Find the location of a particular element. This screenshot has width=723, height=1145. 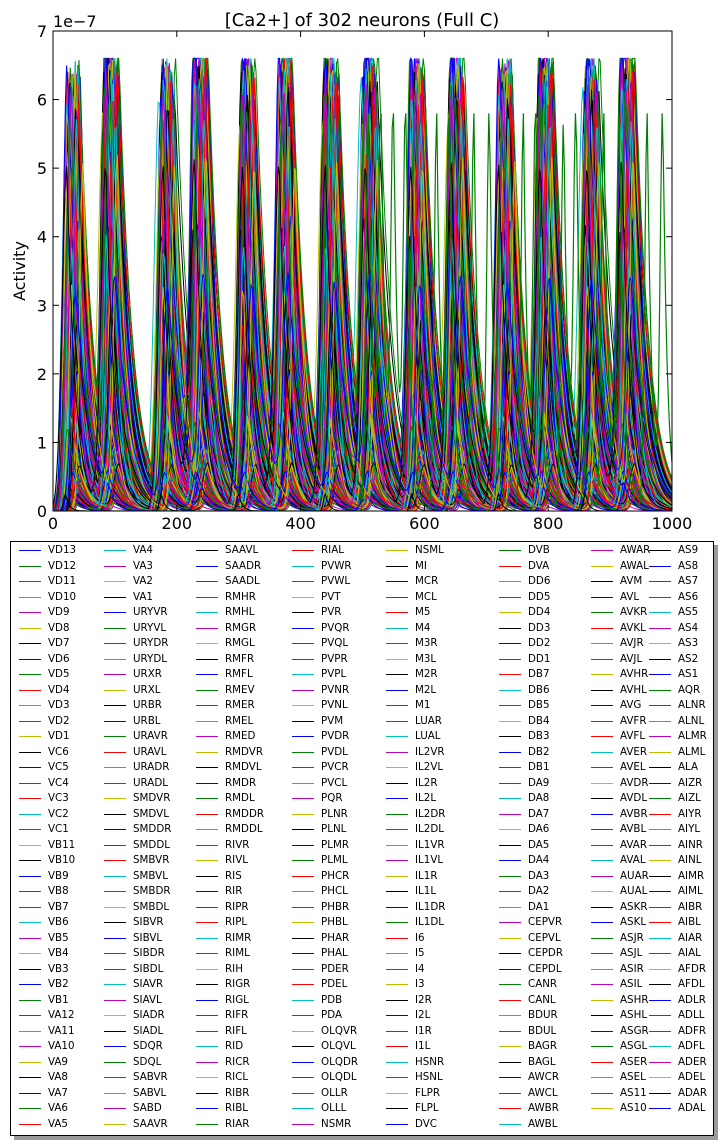

legend-label: RIVL is located at coordinates (236, 860).